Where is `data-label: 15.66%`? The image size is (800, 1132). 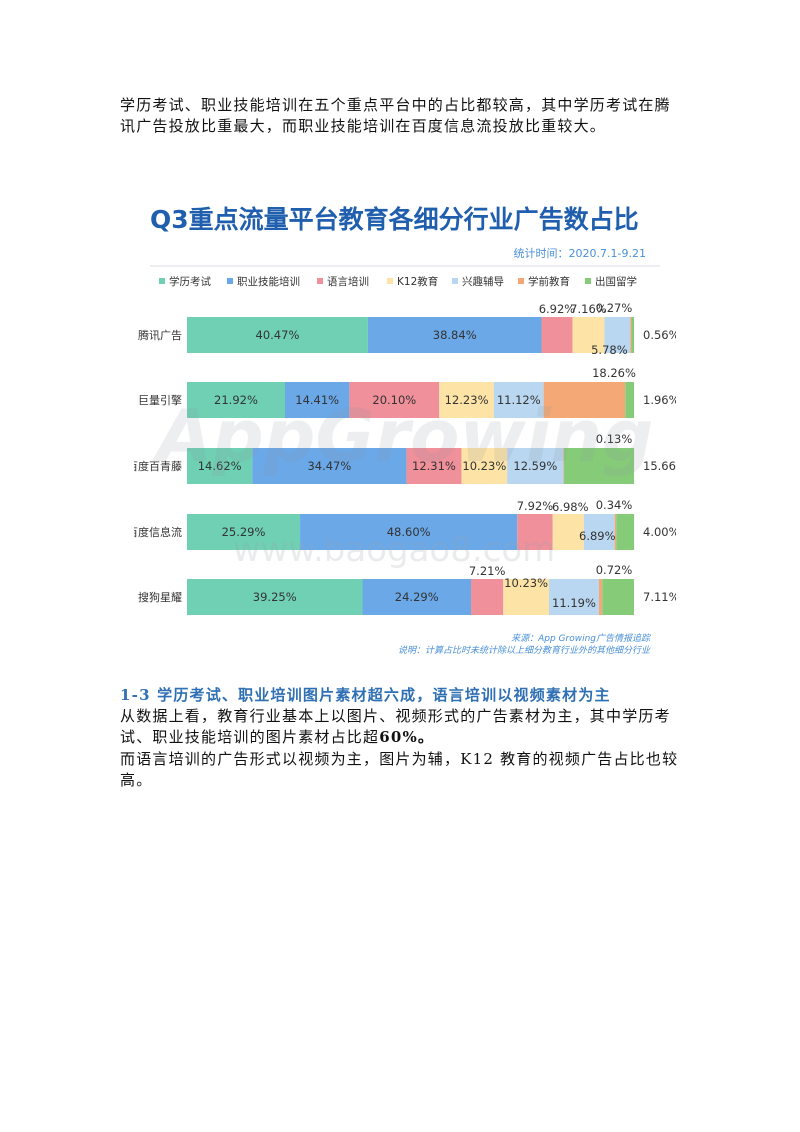
data-label: 15.66% is located at coordinates (659, 466).